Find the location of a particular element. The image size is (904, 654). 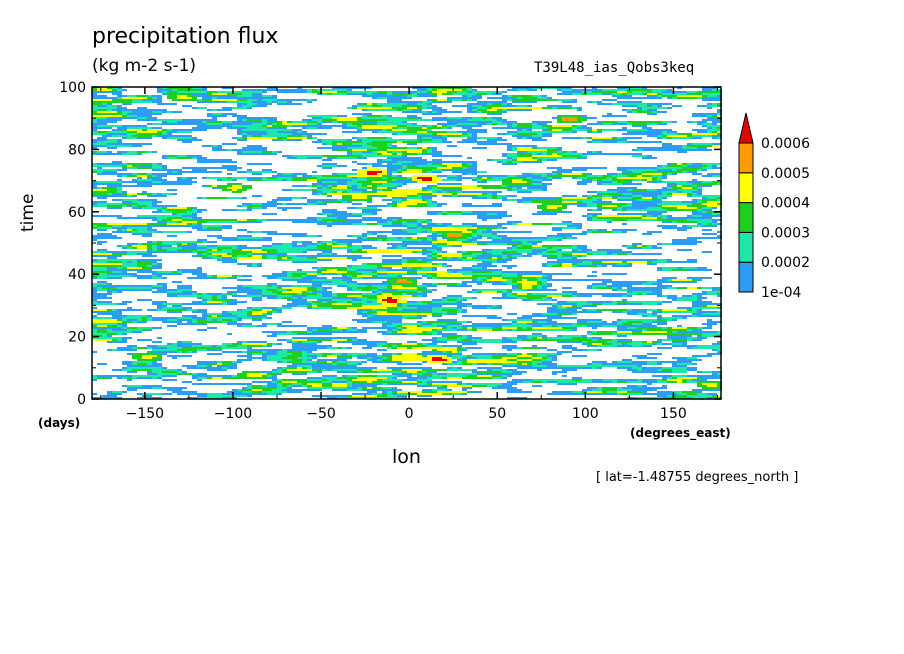

colorbar-extend-triangle is located at coordinates (746, 128).